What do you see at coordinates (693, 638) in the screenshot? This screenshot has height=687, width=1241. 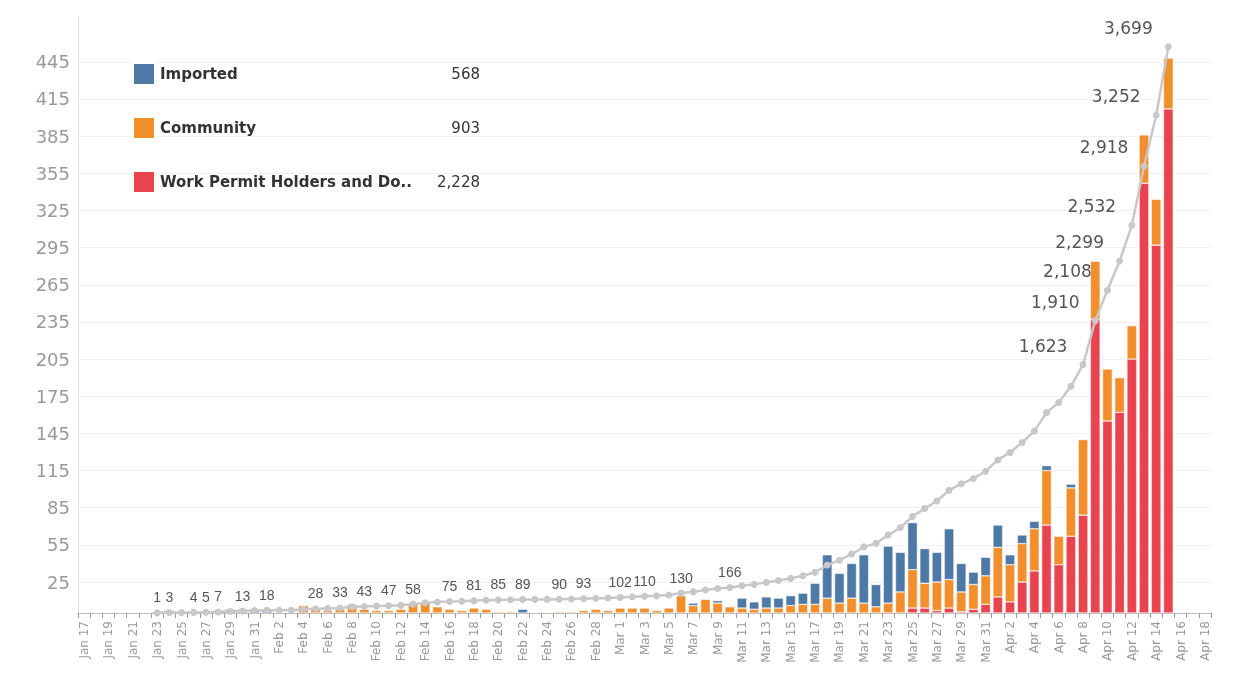 I see `x-tick-label: Mar 7` at bounding box center [693, 638].